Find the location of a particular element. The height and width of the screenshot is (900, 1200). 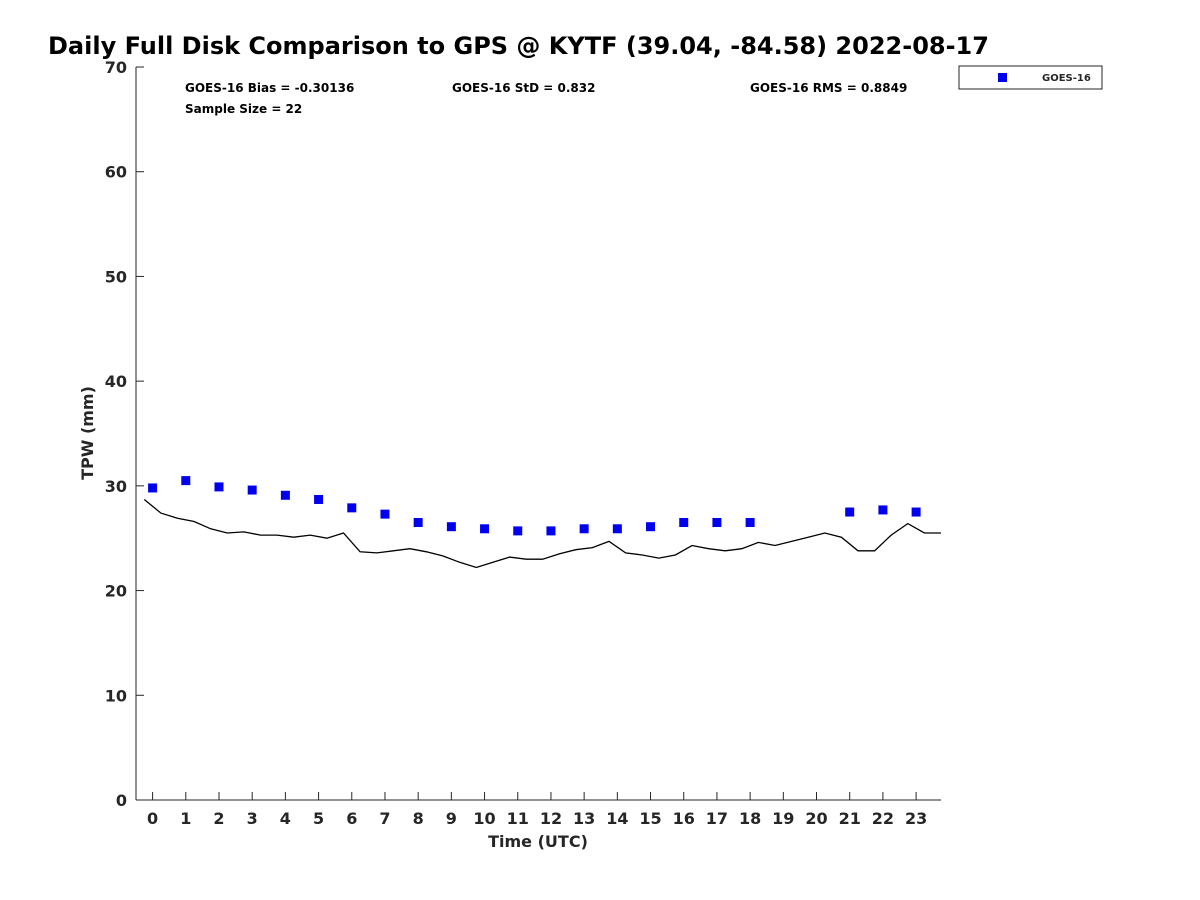

y-tick-label: 60 is located at coordinates (116, 172).